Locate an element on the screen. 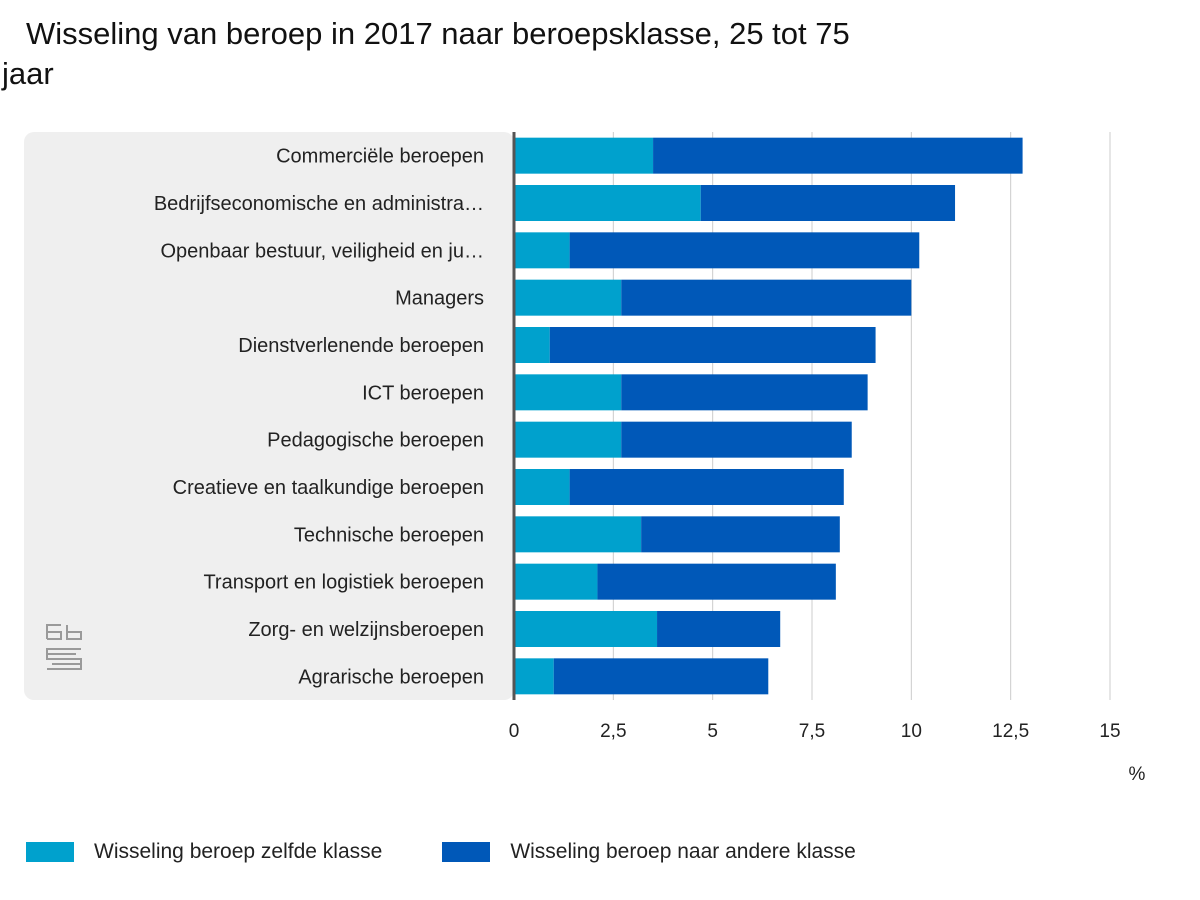 The image size is (1200, 900). category-label: ICT beroepen is located at coordinates (423, 393).